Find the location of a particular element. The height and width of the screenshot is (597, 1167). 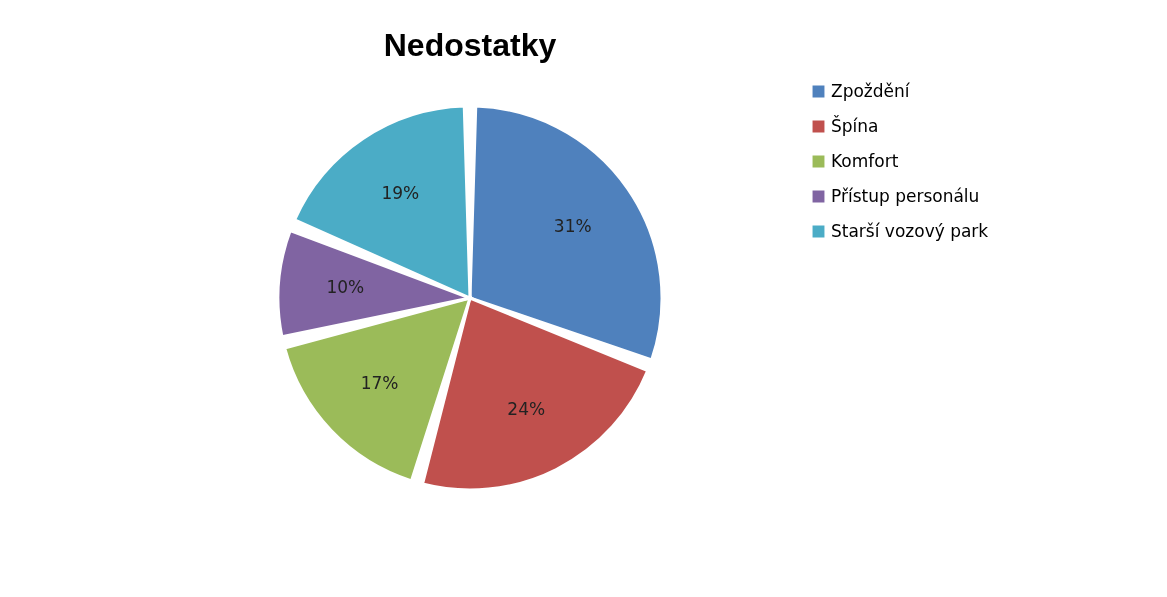

data-label: 24% is located at coordinates (526, 408).